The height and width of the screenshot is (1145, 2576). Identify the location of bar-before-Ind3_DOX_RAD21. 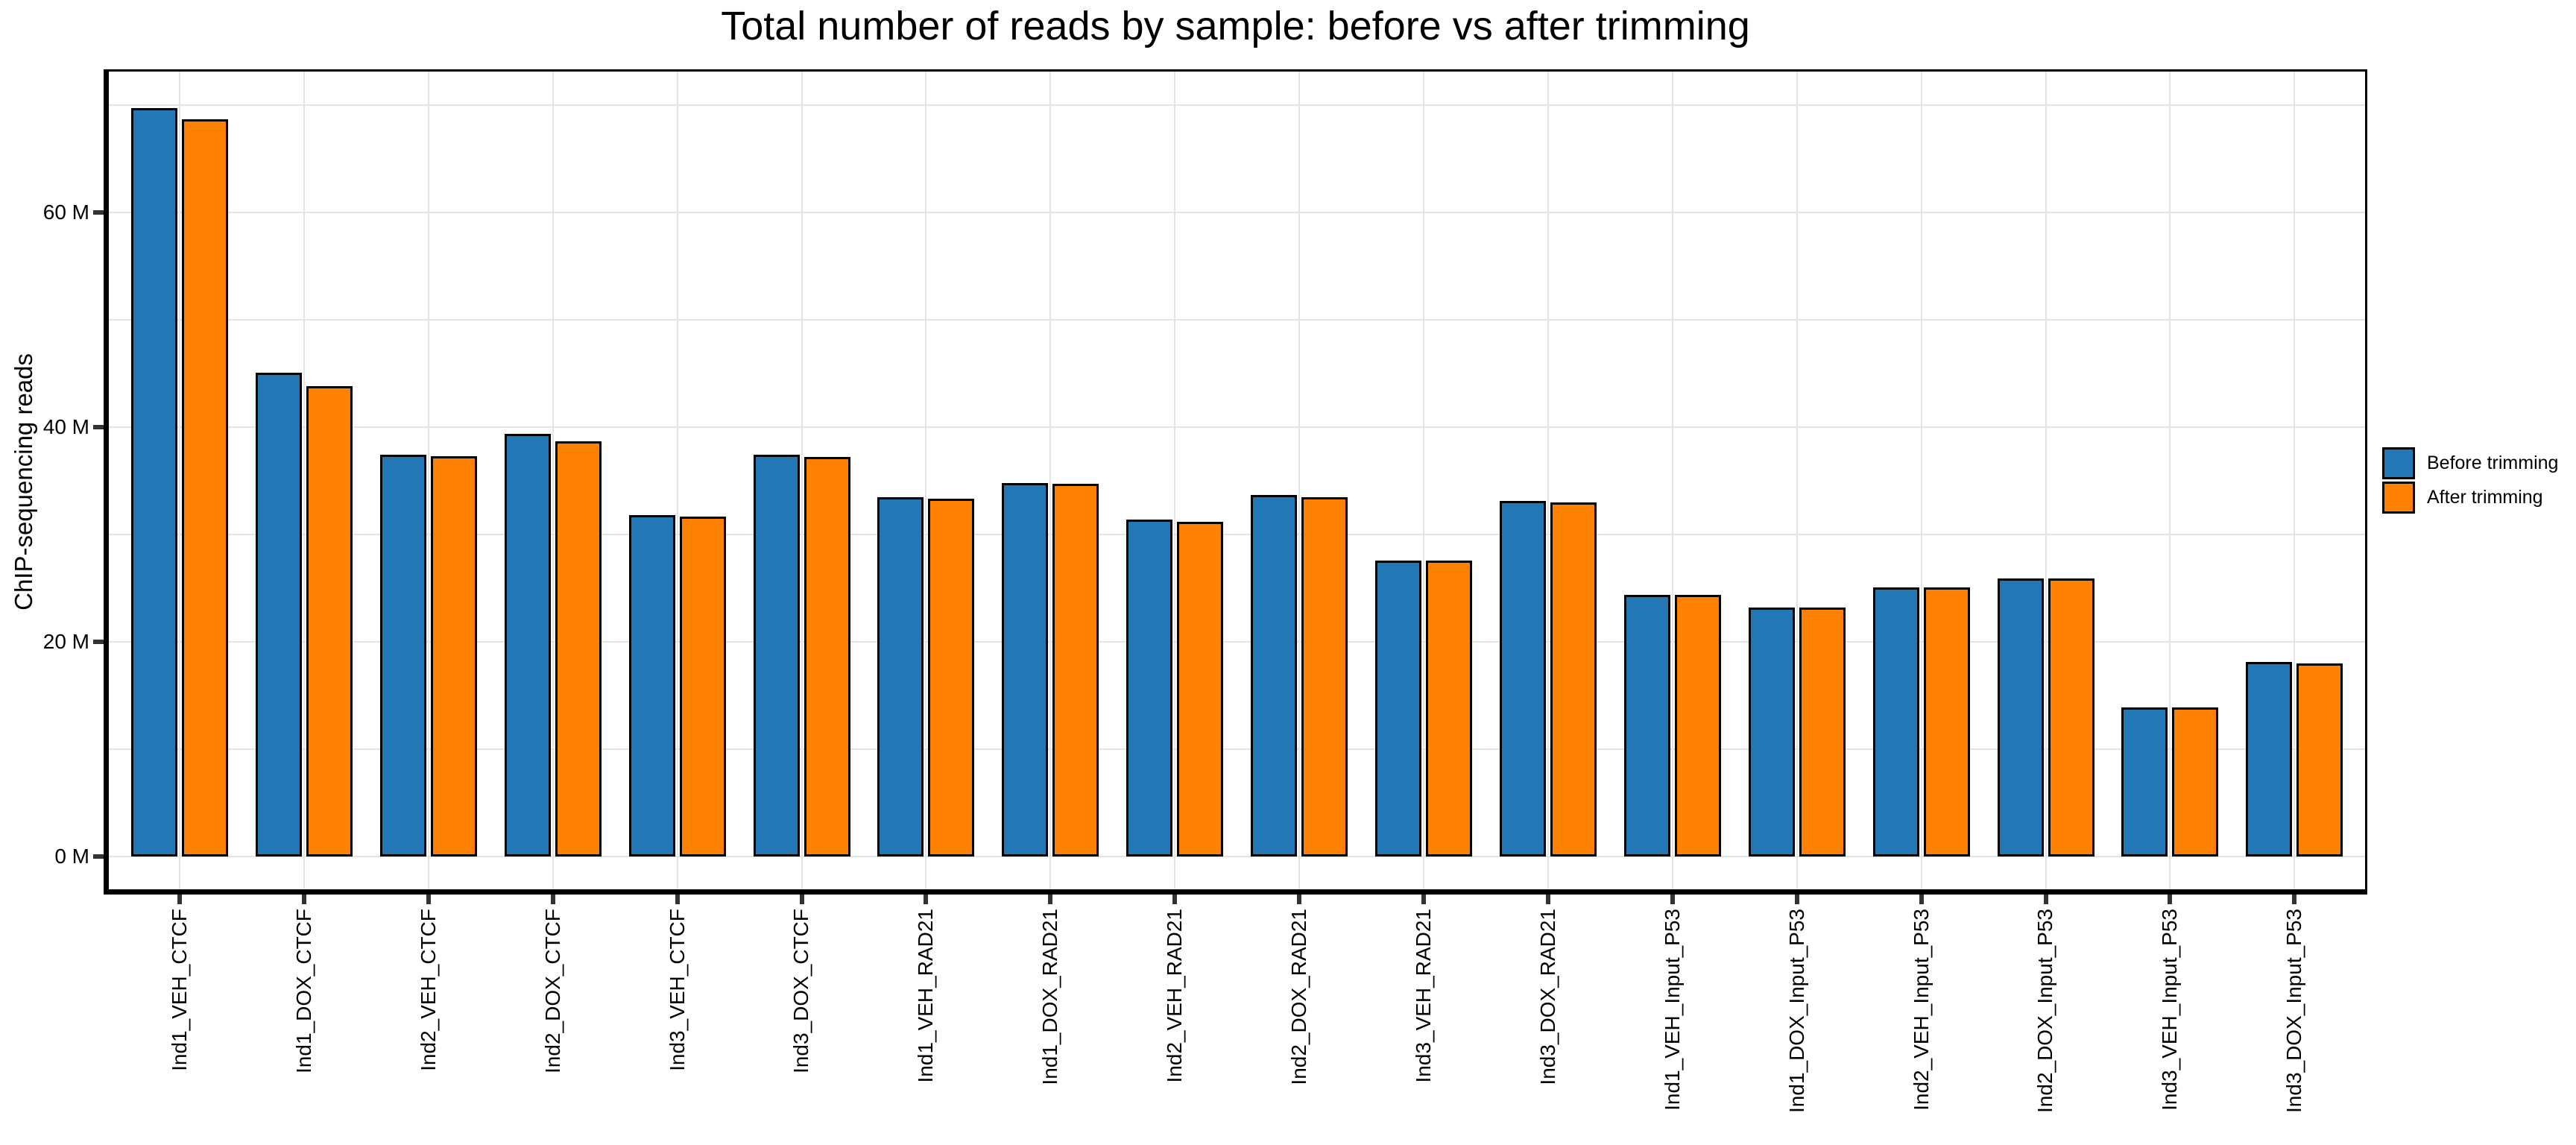
(1522, 679).